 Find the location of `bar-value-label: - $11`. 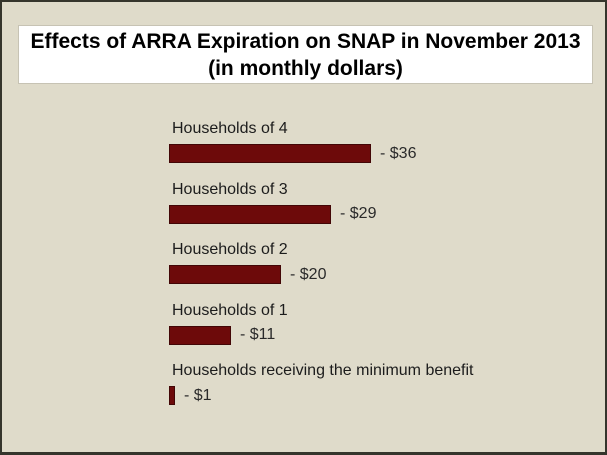

bar-value-label: - $11 is located at coordinates (258, 334).